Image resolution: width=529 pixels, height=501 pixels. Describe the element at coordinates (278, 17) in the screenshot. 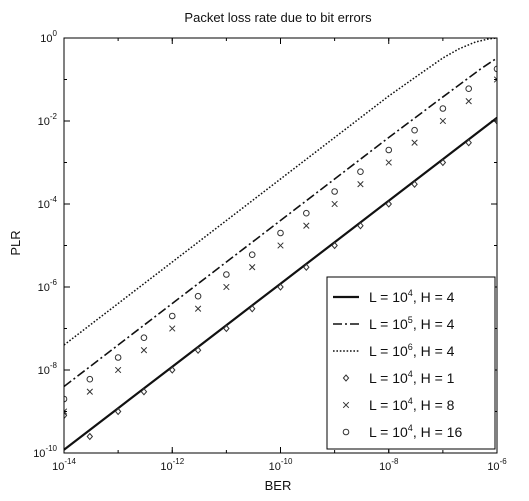

I see `chart-title: Packet loss rate due to bit errors` at that location.